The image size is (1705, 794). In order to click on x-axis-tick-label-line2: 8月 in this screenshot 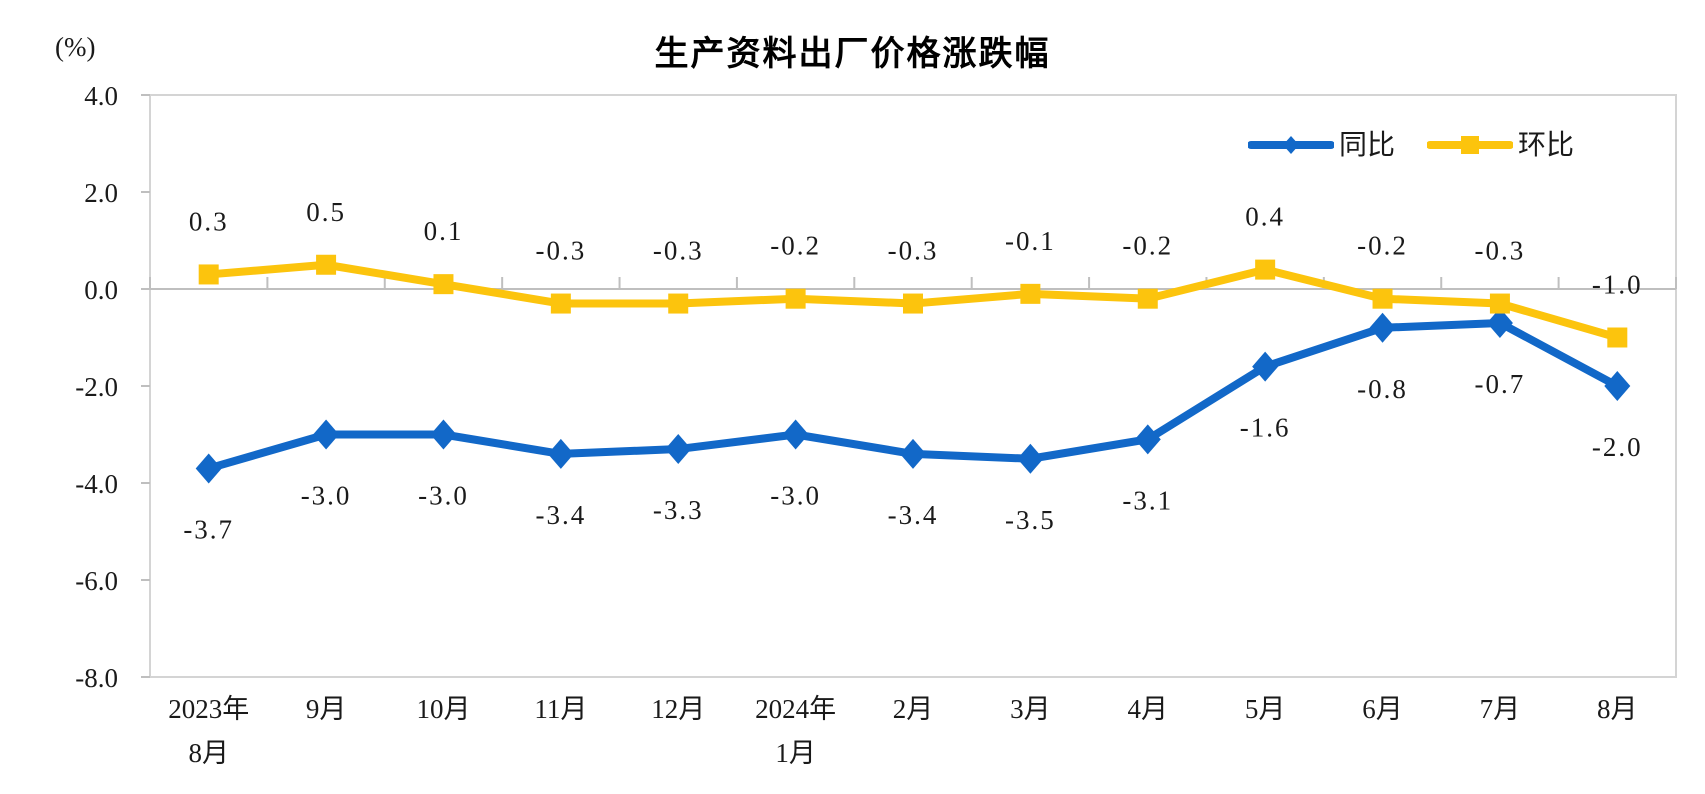, I will do `click(208, 753)`.